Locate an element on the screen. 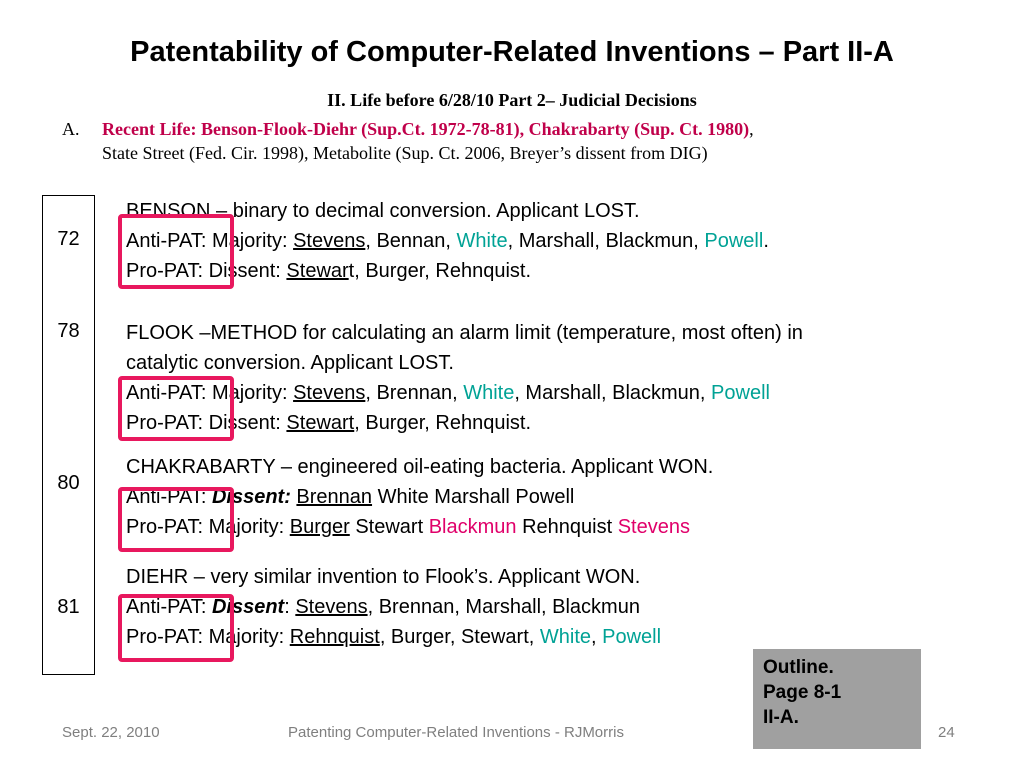  author-justice: Stewart is located at coordinates (320, 423).